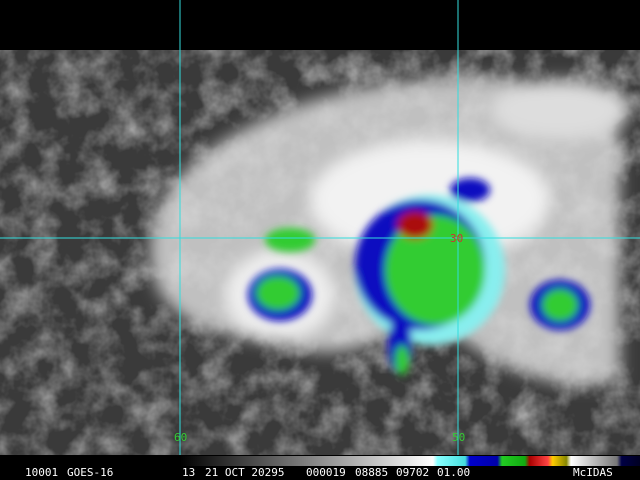 The width and height of the screenshot is (640, 480). I want to click on lon-label: 50, so click(458, 437).